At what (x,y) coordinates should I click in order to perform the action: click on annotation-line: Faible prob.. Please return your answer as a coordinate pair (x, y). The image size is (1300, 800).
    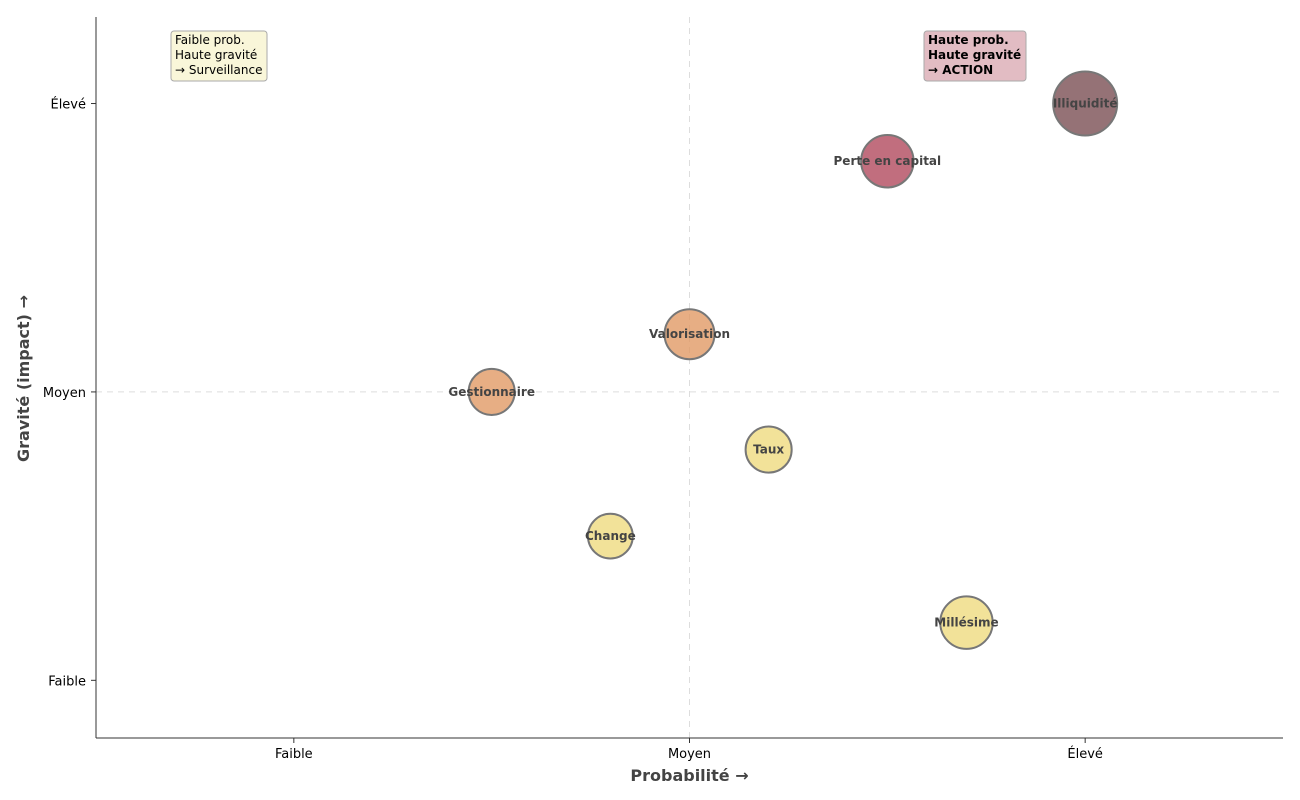
    Looking at the image, I should click on (210, 40).